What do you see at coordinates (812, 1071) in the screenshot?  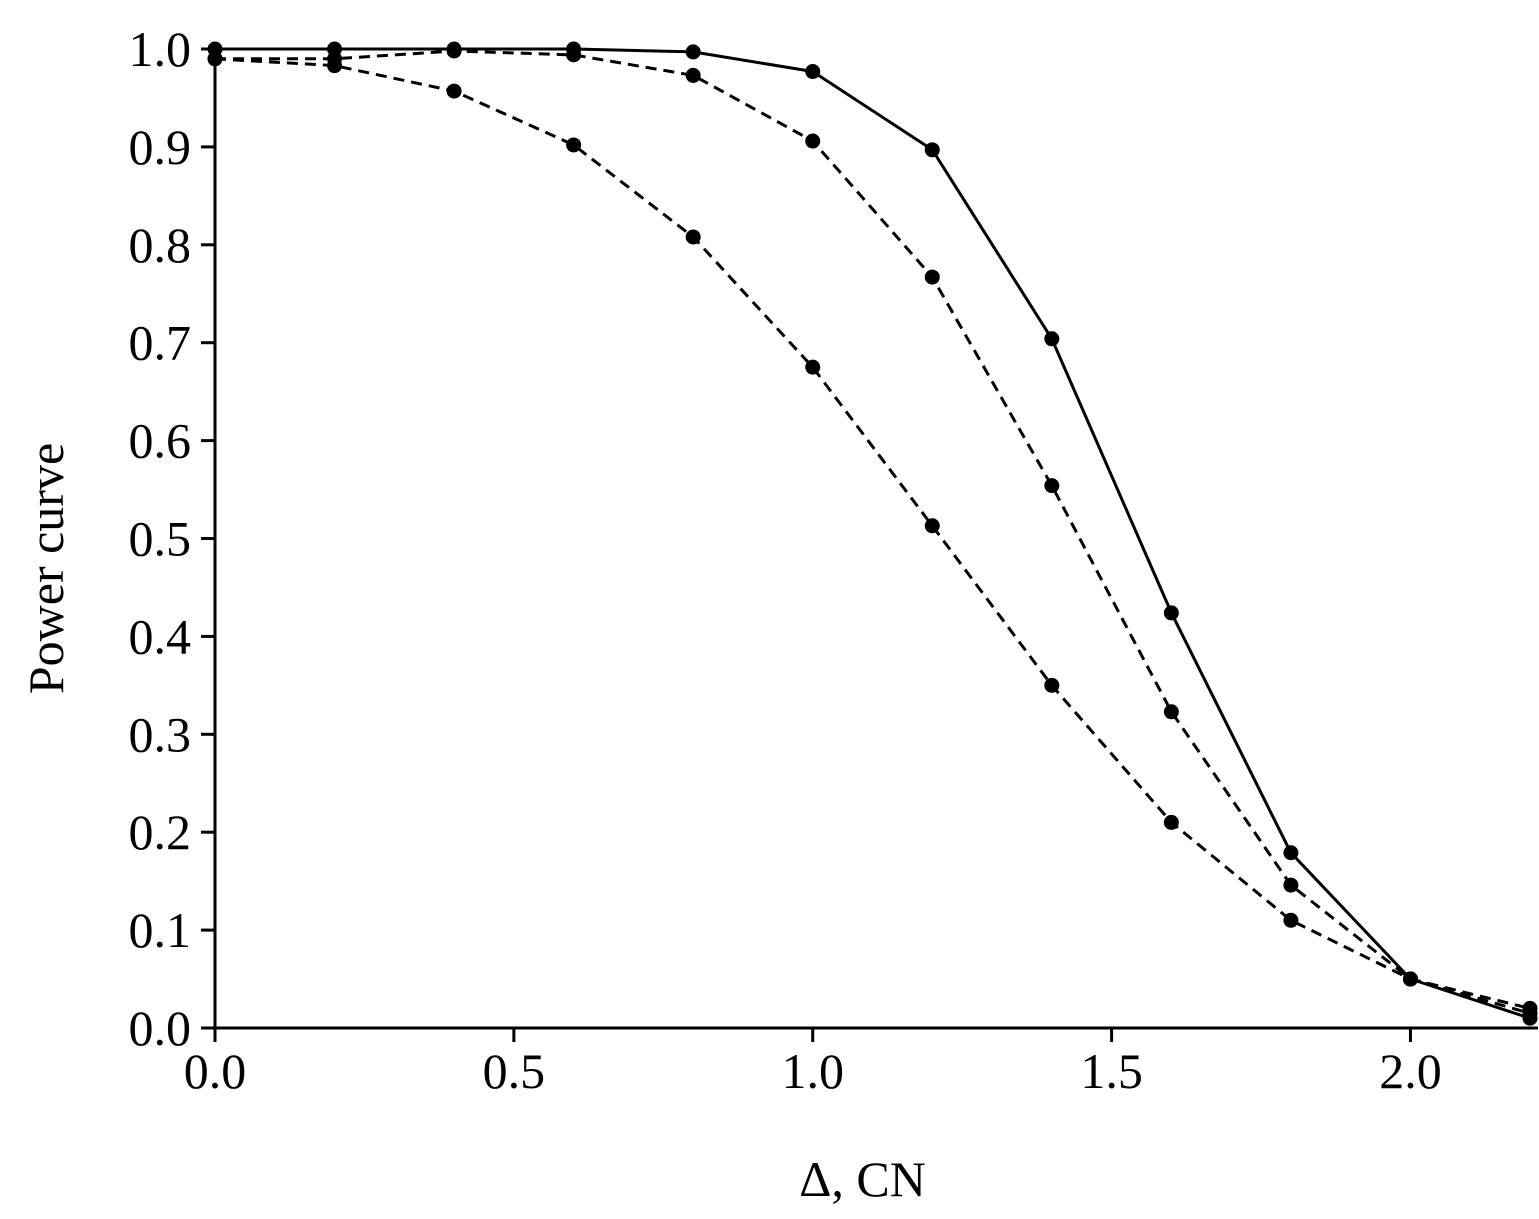 I see `x-tick-label: 1.0` at bounding box center [812, 1071].